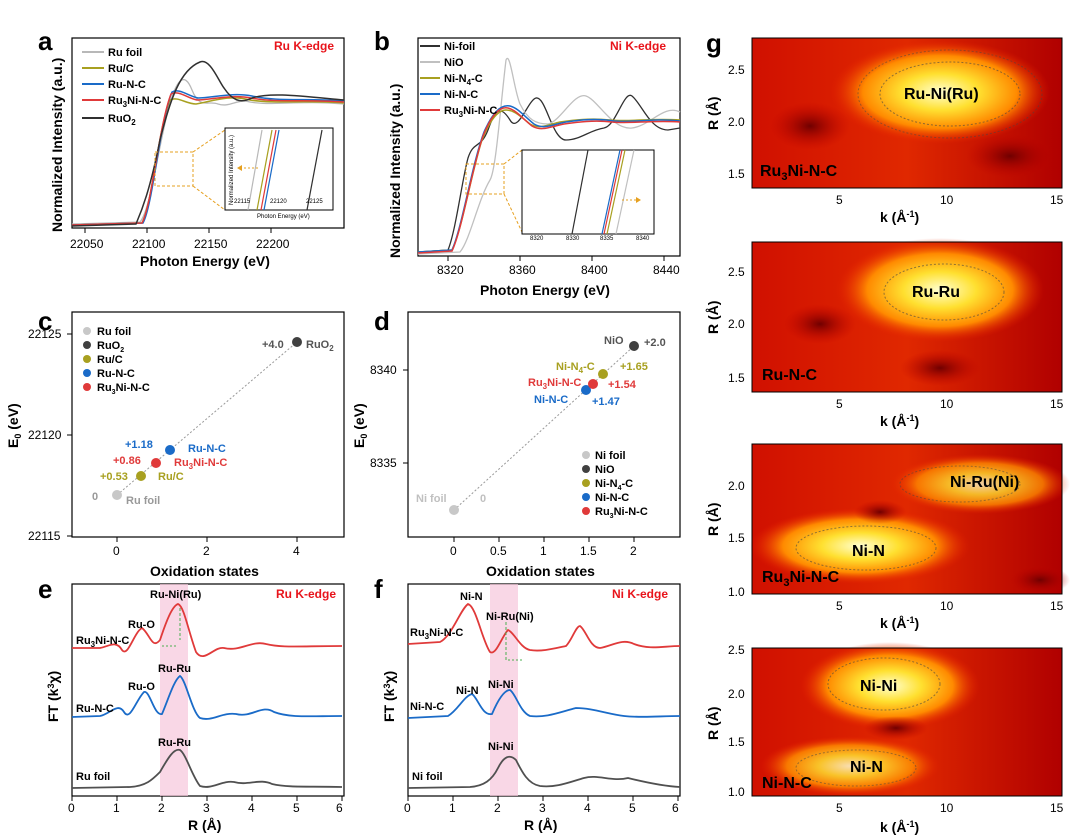 The height and width of the screenshot is (838, 1080). What do you see at coordinates (208, 424) in the screenshot?
I see `axes-frame-c` at bounding box center [208, 424].